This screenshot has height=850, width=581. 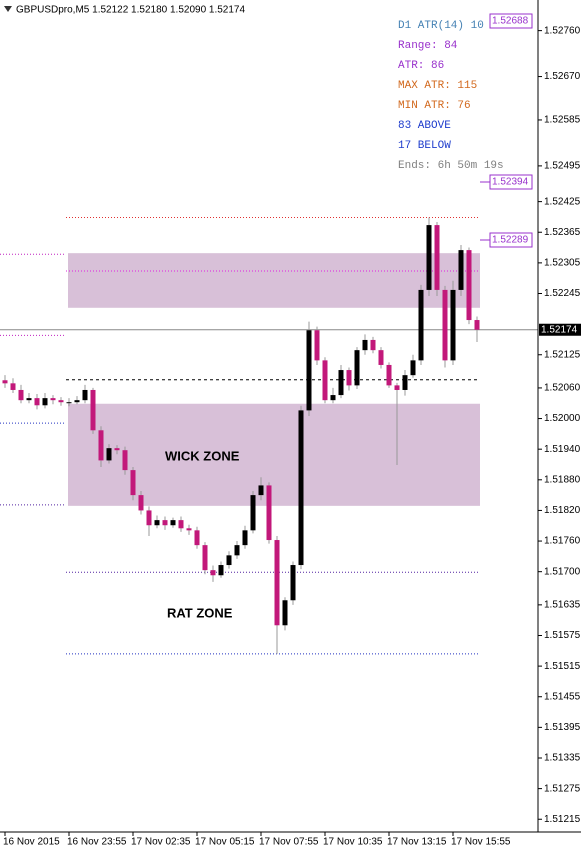 I want to click on y-tick-label: 1.52125, so click(x=562, y=354).